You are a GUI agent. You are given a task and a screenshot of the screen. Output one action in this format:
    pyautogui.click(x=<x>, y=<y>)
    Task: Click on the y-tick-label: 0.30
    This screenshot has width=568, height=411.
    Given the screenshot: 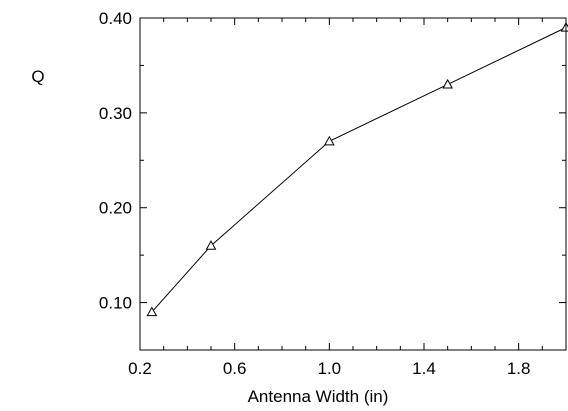 What is the action you would take?
    pyautogui.click(x=115, y=113)
    